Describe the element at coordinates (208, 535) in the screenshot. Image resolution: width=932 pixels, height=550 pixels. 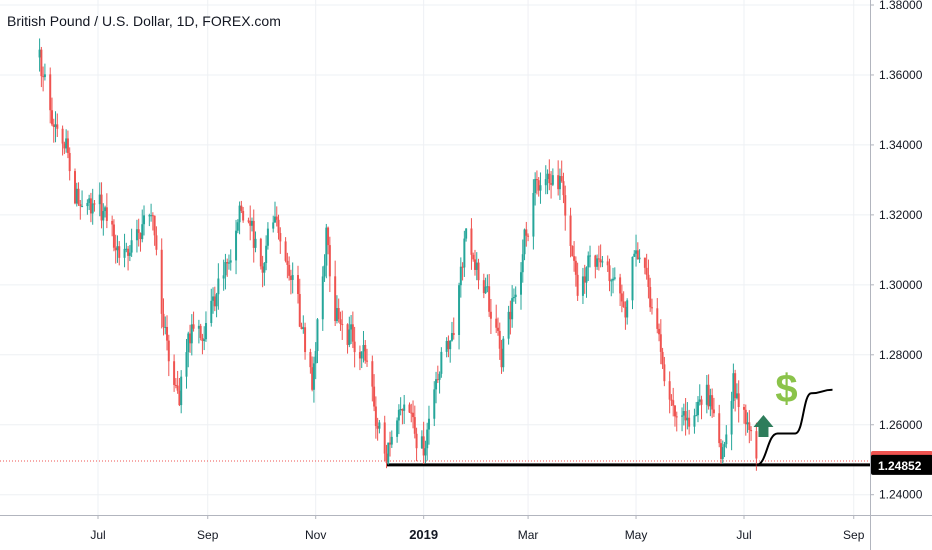
I see `x-tick-label: Sep` at that location.